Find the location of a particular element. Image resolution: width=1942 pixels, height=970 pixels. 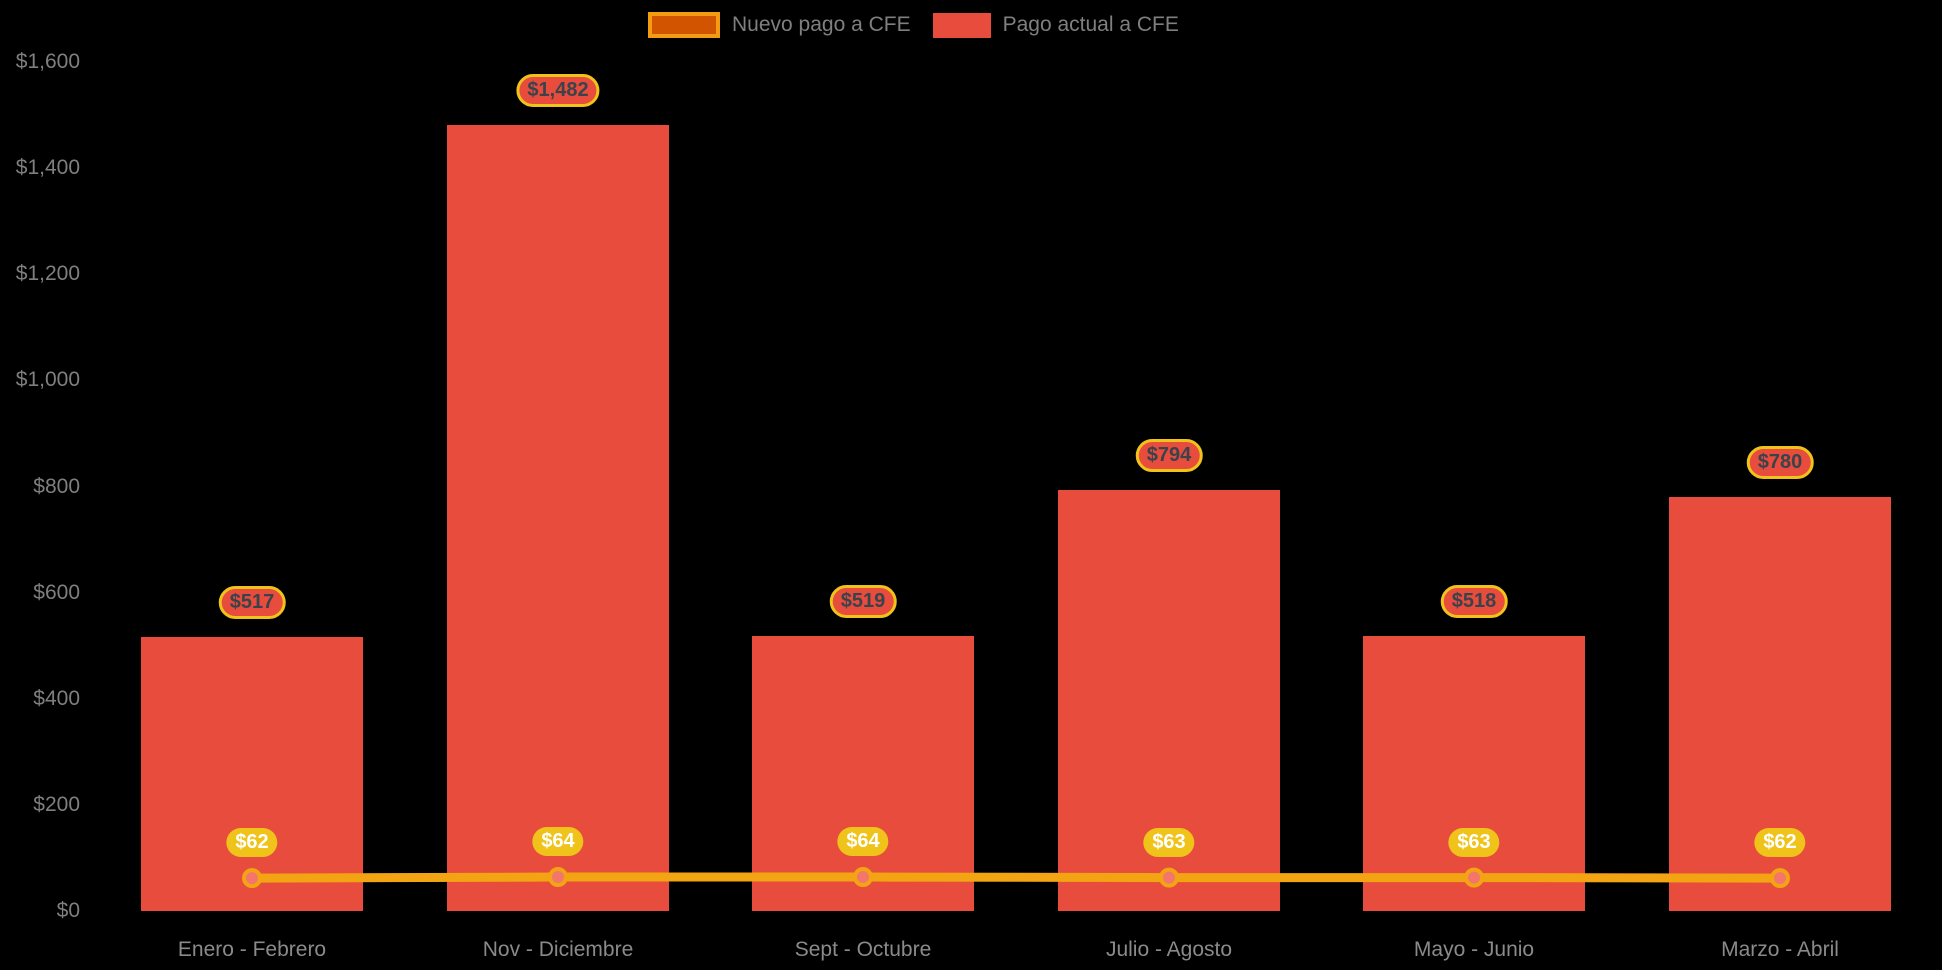

legend-swatch-pago-actual is located at coordinates (961, 25).